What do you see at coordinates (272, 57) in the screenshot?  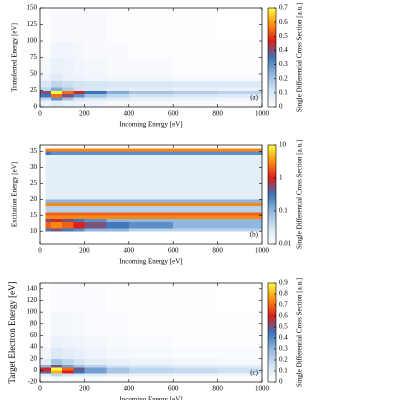 I see `colorbar` at bounding box center [272, 57].